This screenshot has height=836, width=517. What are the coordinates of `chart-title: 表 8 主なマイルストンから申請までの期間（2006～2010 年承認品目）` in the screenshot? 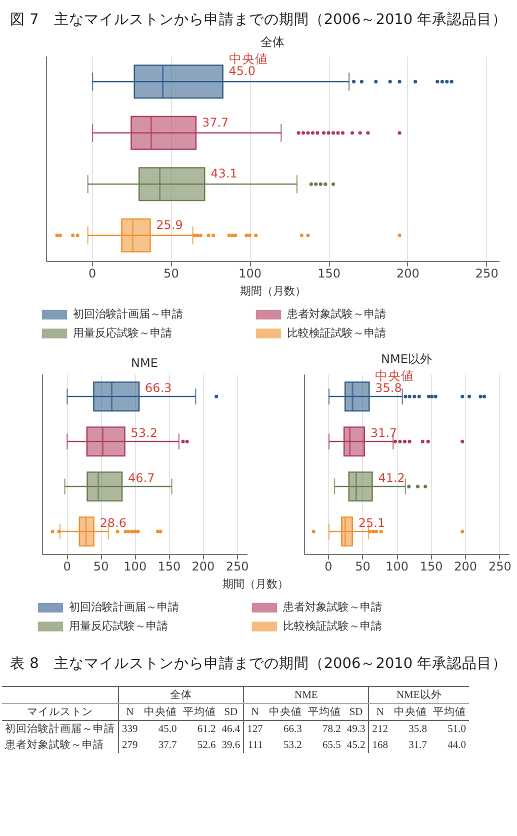 It's located at (258, 664).